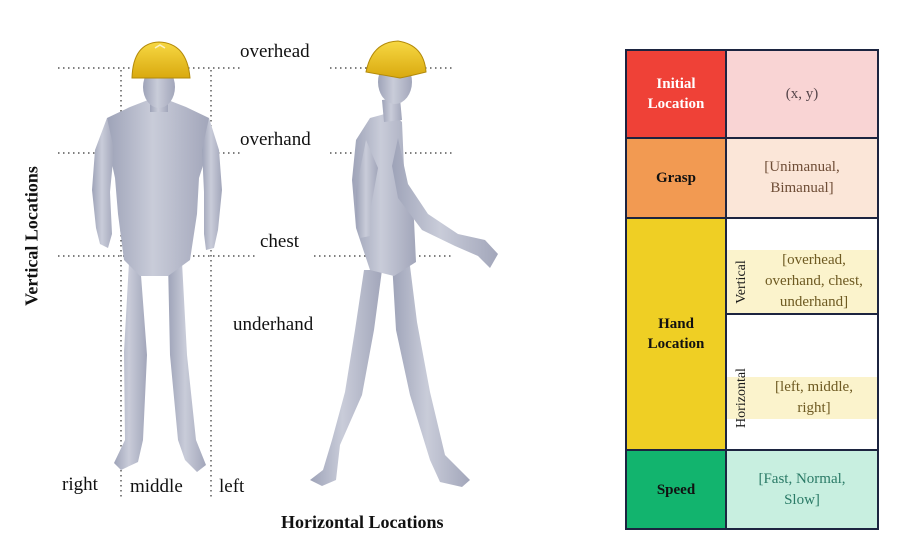  Describe the element at coordinates (677, 489) in the screenshot. I see `table-key-speed: Speed` at that location.